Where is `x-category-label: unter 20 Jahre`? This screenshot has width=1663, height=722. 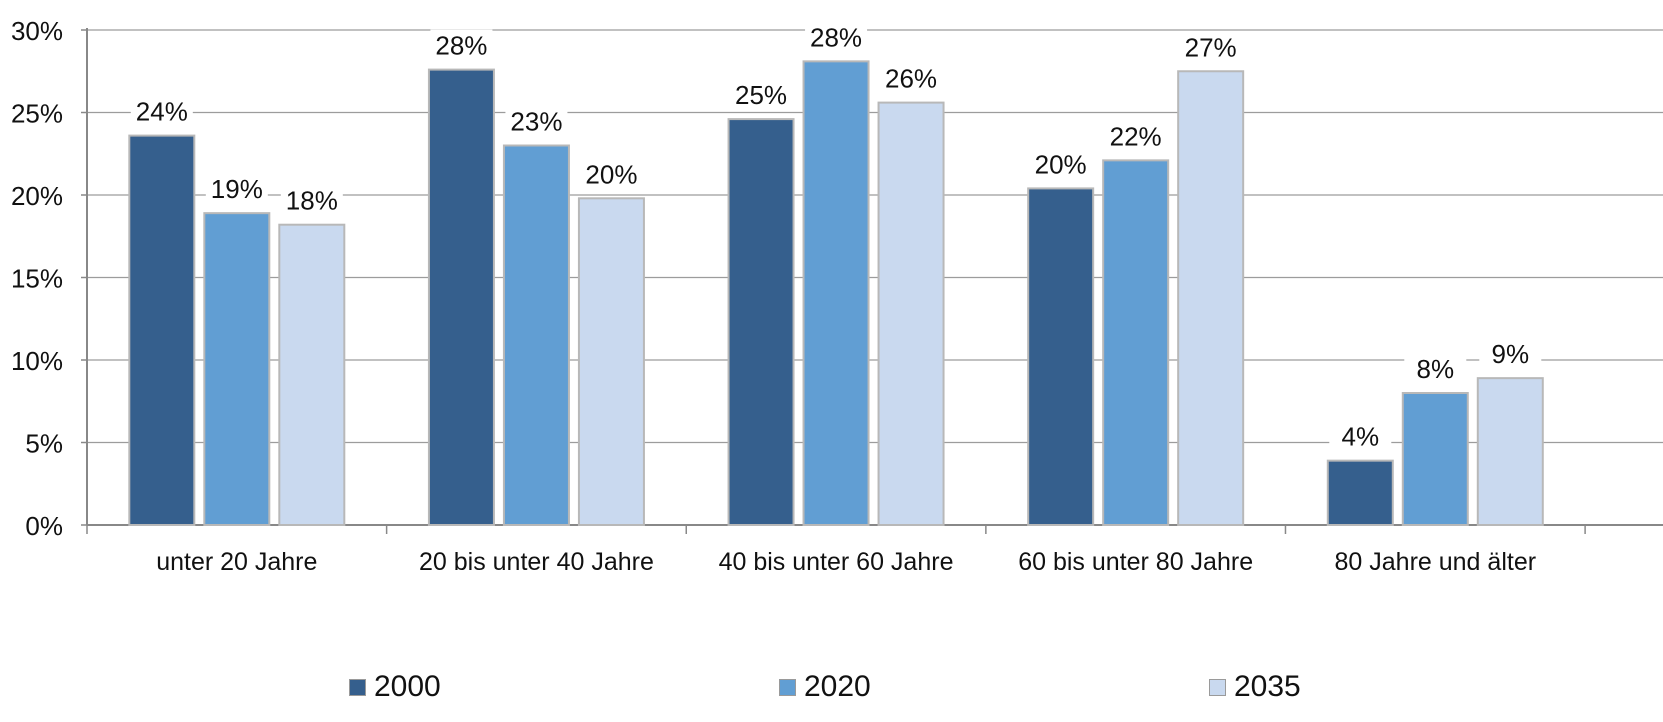
x-category-label: unter 20 Jahre is located at coordinates (236, 562).